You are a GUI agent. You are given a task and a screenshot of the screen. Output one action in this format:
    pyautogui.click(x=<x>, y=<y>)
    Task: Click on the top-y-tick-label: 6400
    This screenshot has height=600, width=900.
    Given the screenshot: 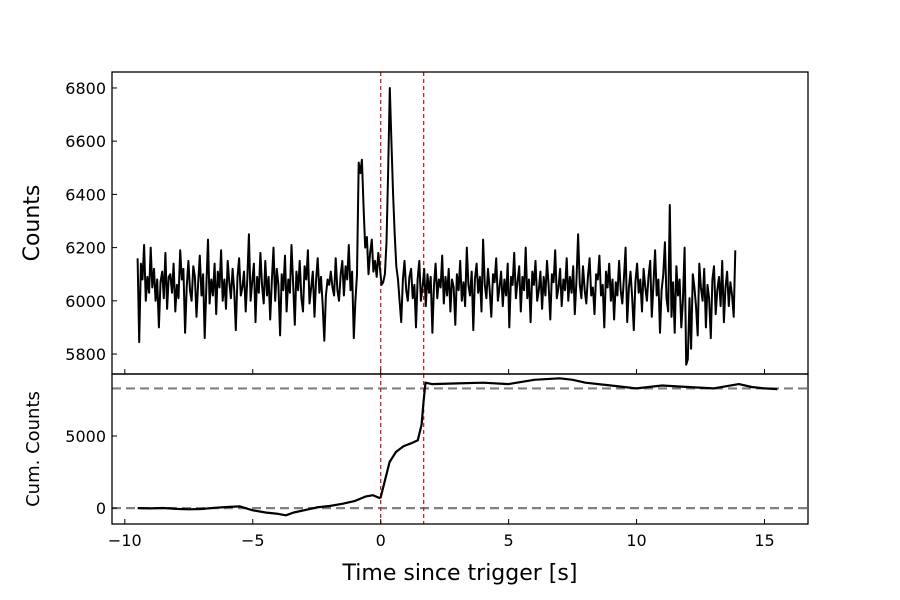 What is the action you would take?
    pyautogui.click(x=85, y=194)
    